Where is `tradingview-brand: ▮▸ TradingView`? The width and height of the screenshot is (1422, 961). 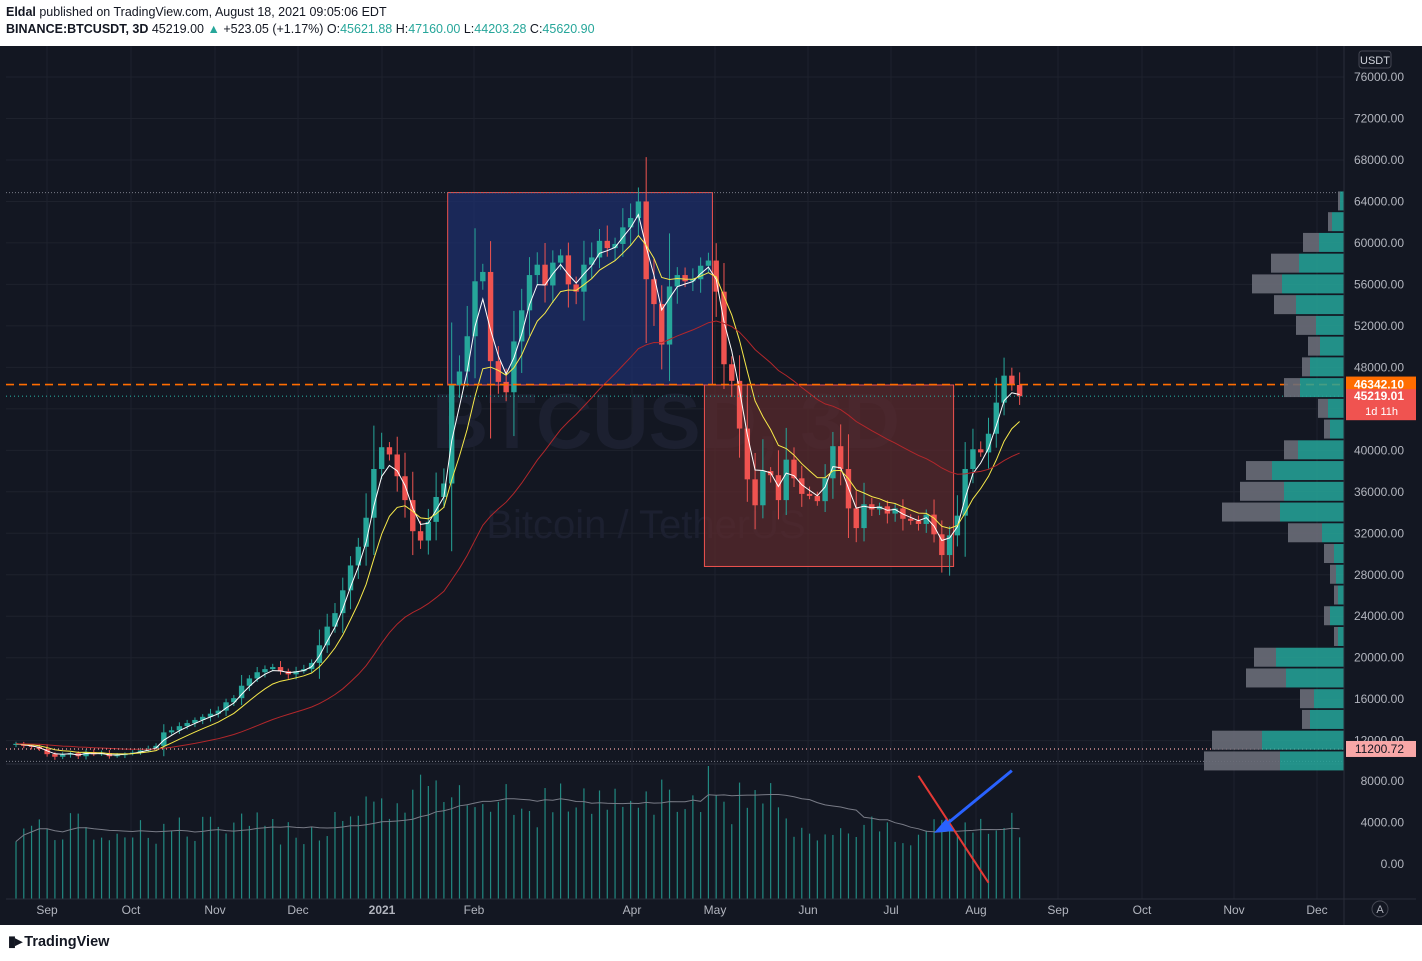 tradingview-brand: ▮▸ TradingView is located at coordinates (58, 942).